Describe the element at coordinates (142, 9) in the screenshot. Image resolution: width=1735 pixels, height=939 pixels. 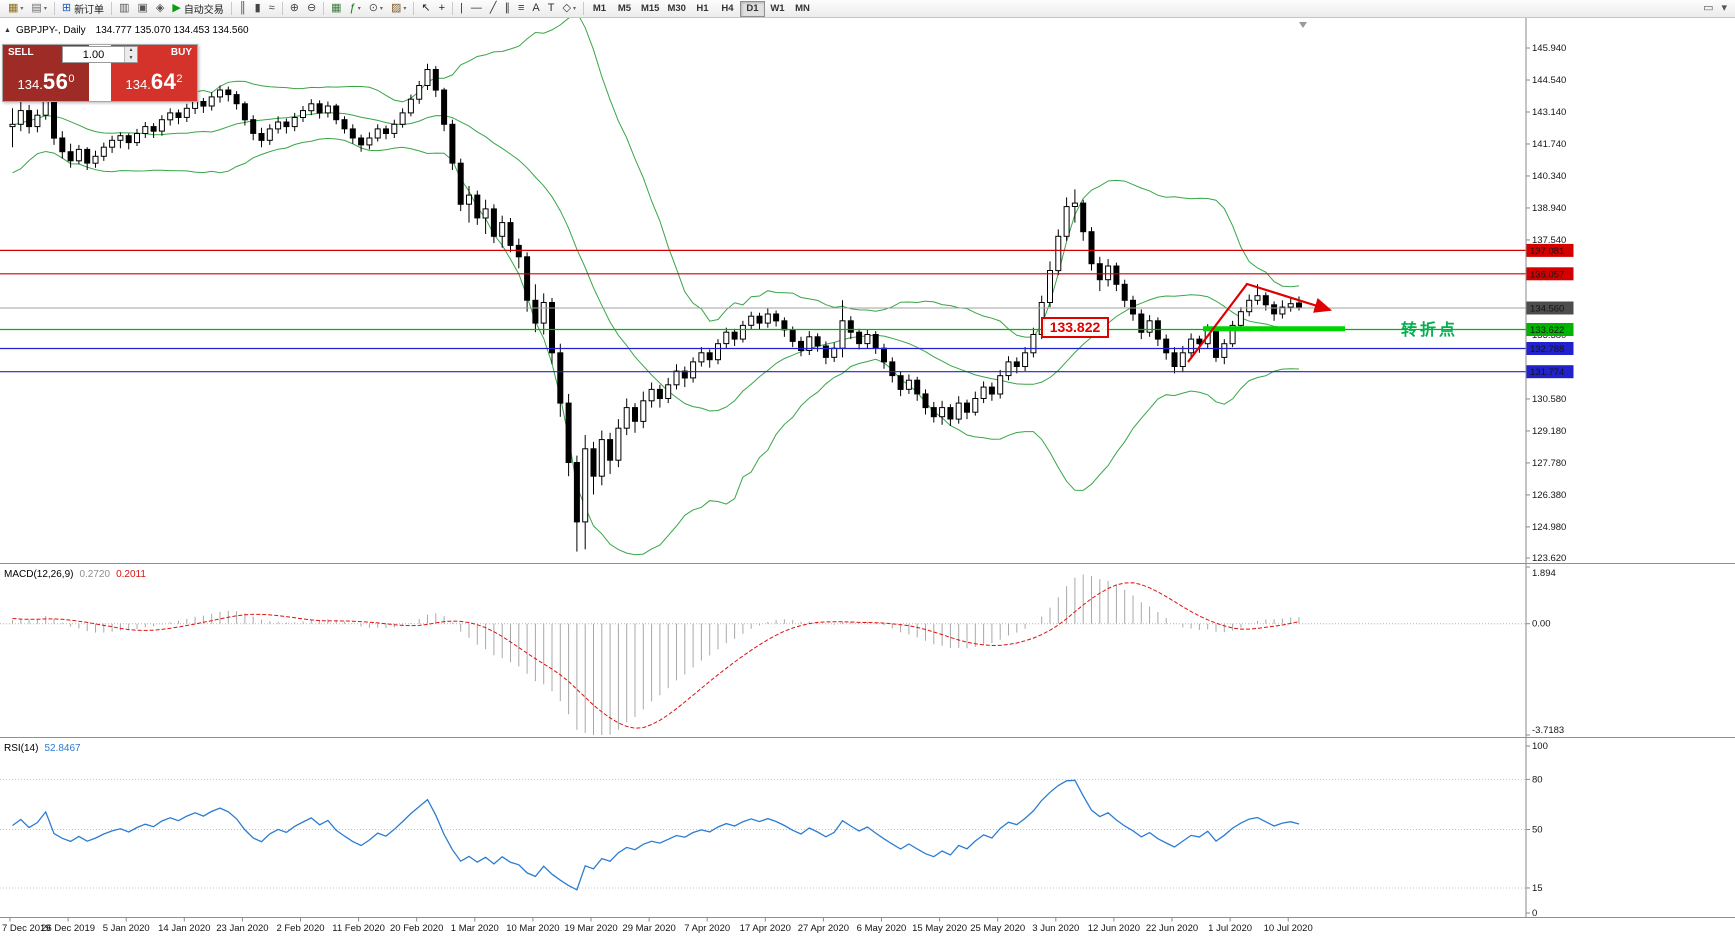
I see `data-window-icon: ▣` at that location.